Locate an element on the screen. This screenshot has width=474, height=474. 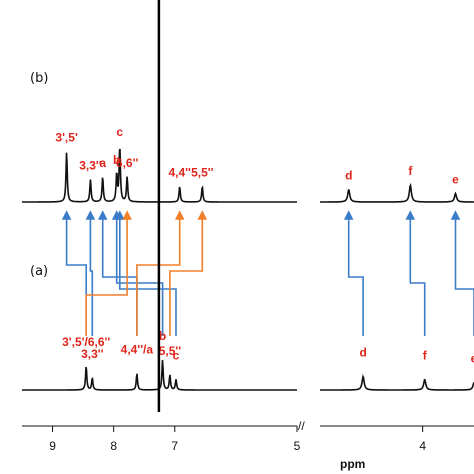
peak-label: 6,6'' is located at coordinates (127, 163).